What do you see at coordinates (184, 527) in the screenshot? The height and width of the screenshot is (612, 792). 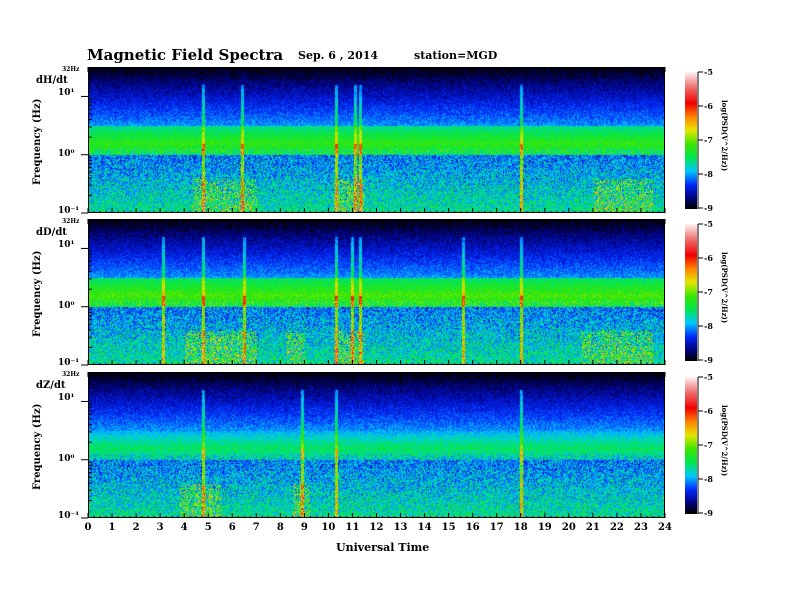 I see `x-tick-label: 4` at bounding box center [184, 527].